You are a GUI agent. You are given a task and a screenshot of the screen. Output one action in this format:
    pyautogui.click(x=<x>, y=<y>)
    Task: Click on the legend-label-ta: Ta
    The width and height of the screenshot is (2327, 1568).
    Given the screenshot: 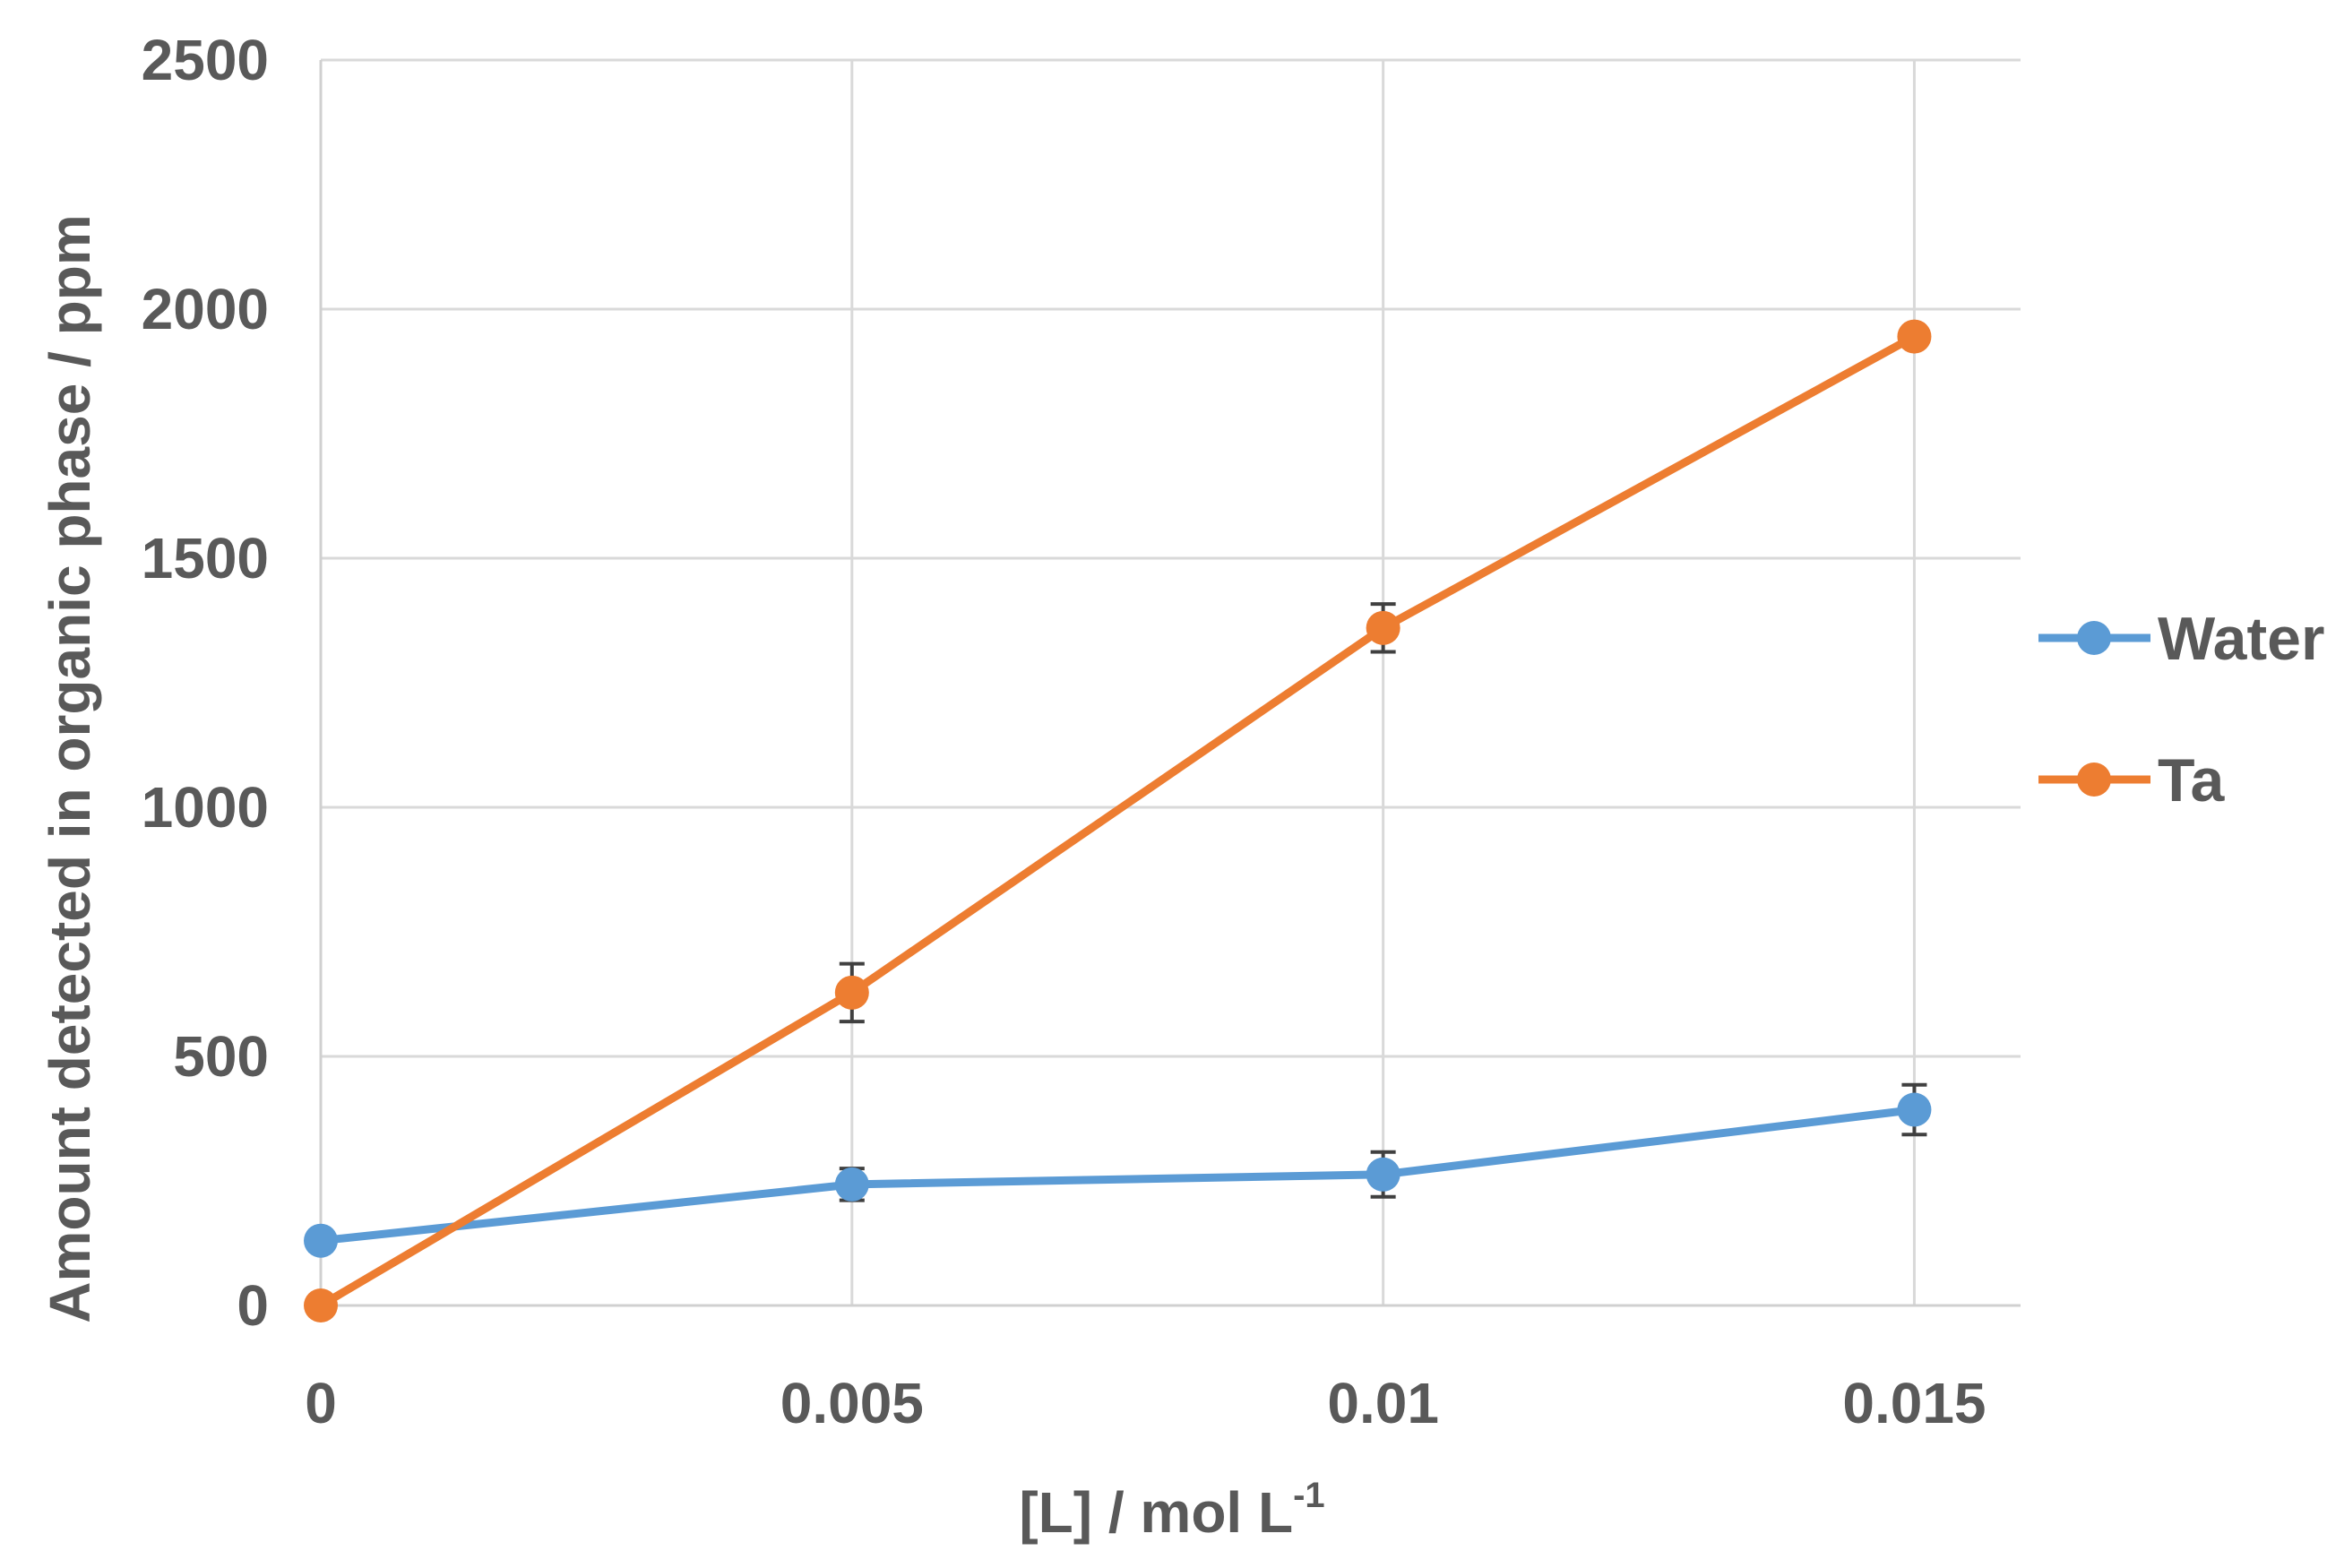 What is the action you would take?
    pyautogui.click(x=2191, y=780)
    